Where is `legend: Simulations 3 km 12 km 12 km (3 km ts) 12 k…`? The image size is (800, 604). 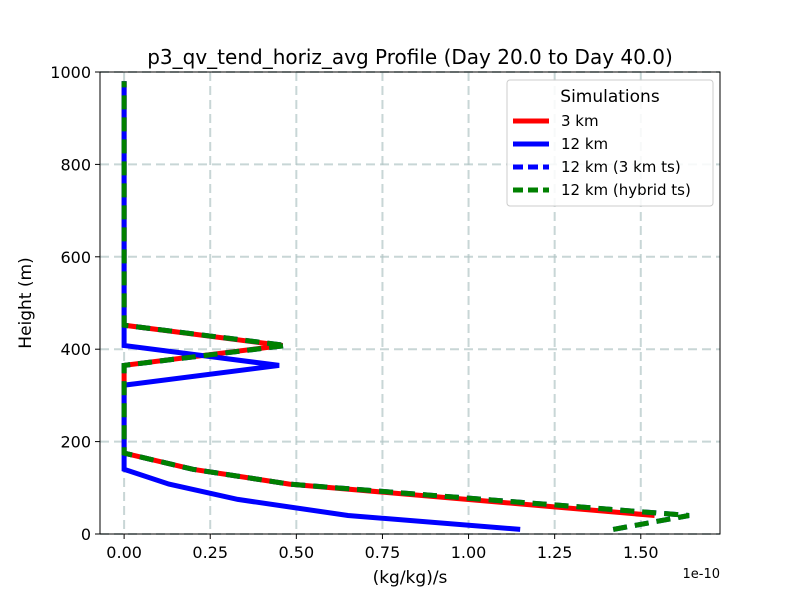 legend: Simulations 3 km 12 km 12 km (3 km ts) 12 k… is located at coordinates (610, 143).